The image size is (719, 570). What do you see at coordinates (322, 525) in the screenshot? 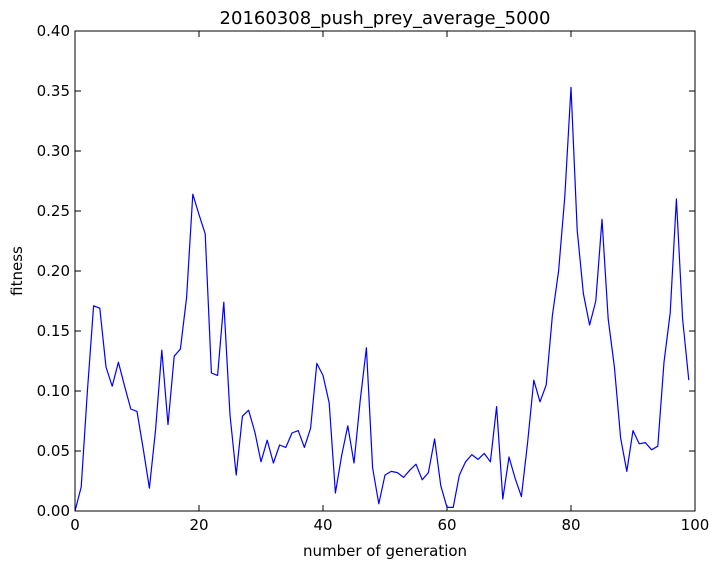
I see `x-tick-label: 40` at bounding box center [322, 525].